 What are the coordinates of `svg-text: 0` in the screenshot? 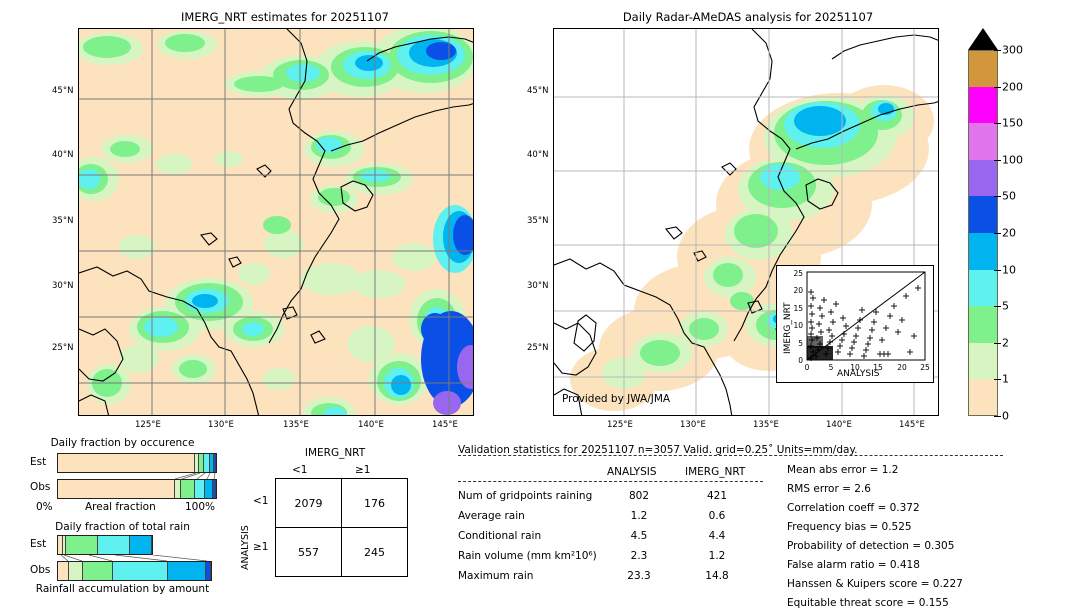 It's located at (807, 367).